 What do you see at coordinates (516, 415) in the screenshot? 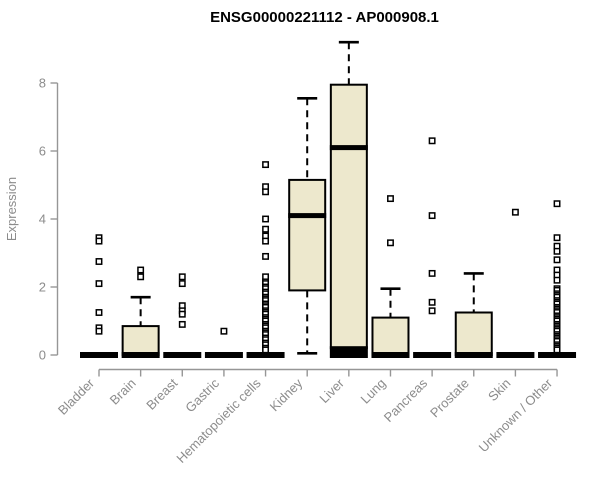
I see `x-tick-label: Unknown / Other` at bounding box center [516, 415].